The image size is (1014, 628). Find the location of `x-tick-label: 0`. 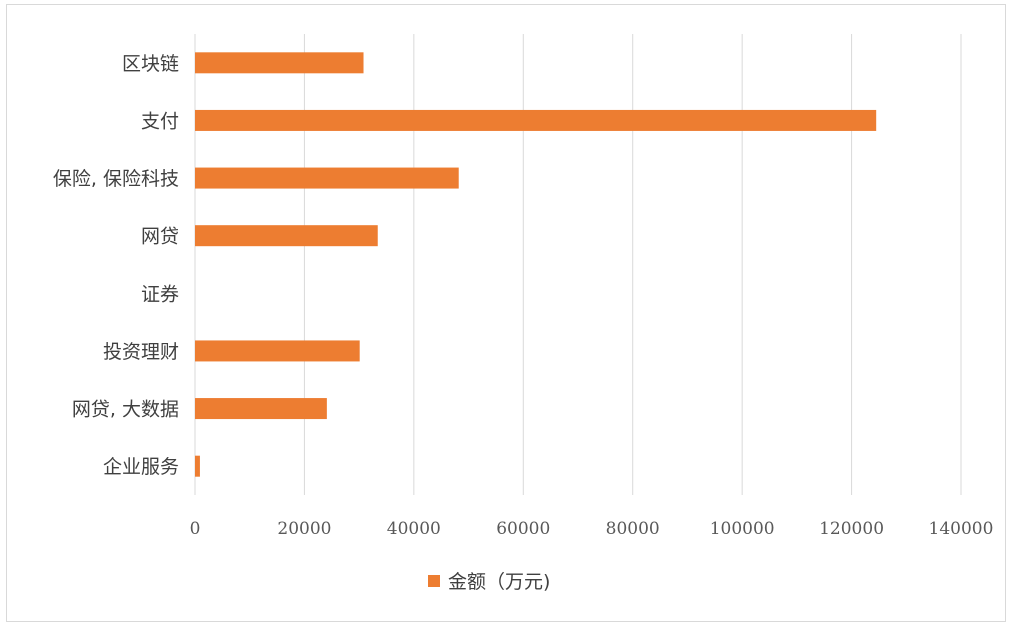

x-tick-label: 0 is located at coordinates (195, 529).